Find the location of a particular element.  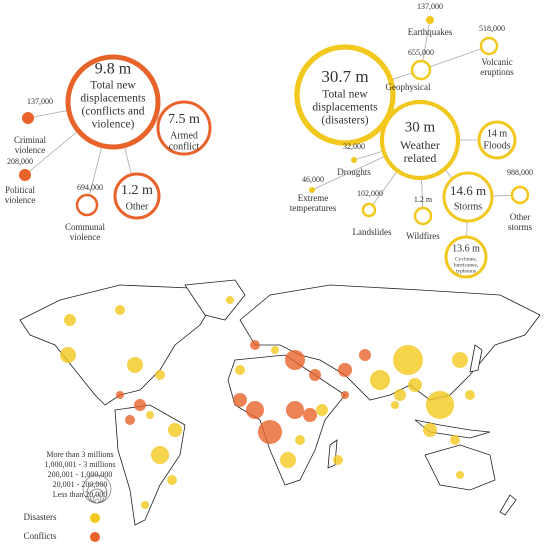

node-value: 30.7 m is located at coordinates (344, 76).